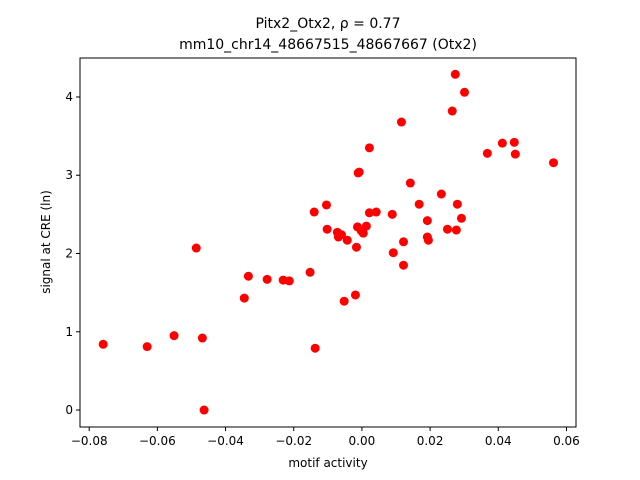  I want to click on x-tick-label: 0.06, so click(566, 441).